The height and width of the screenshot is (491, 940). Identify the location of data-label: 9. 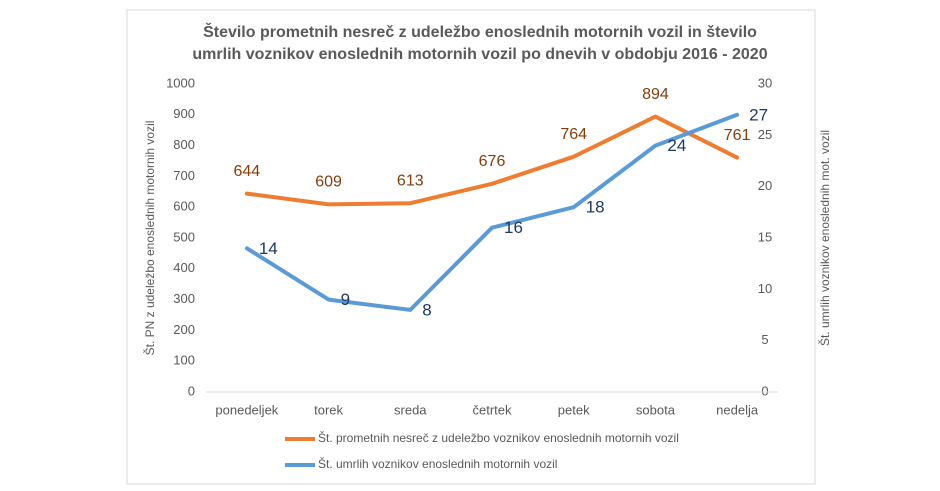
(345, 299).